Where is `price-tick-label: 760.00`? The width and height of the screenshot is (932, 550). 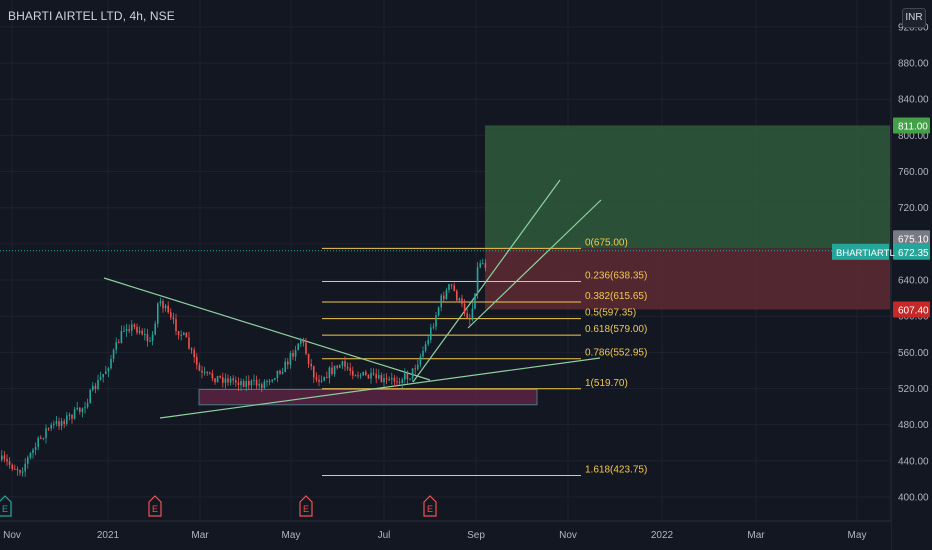 price-tick-label: 760.00 is located at coordinates (913, 172).